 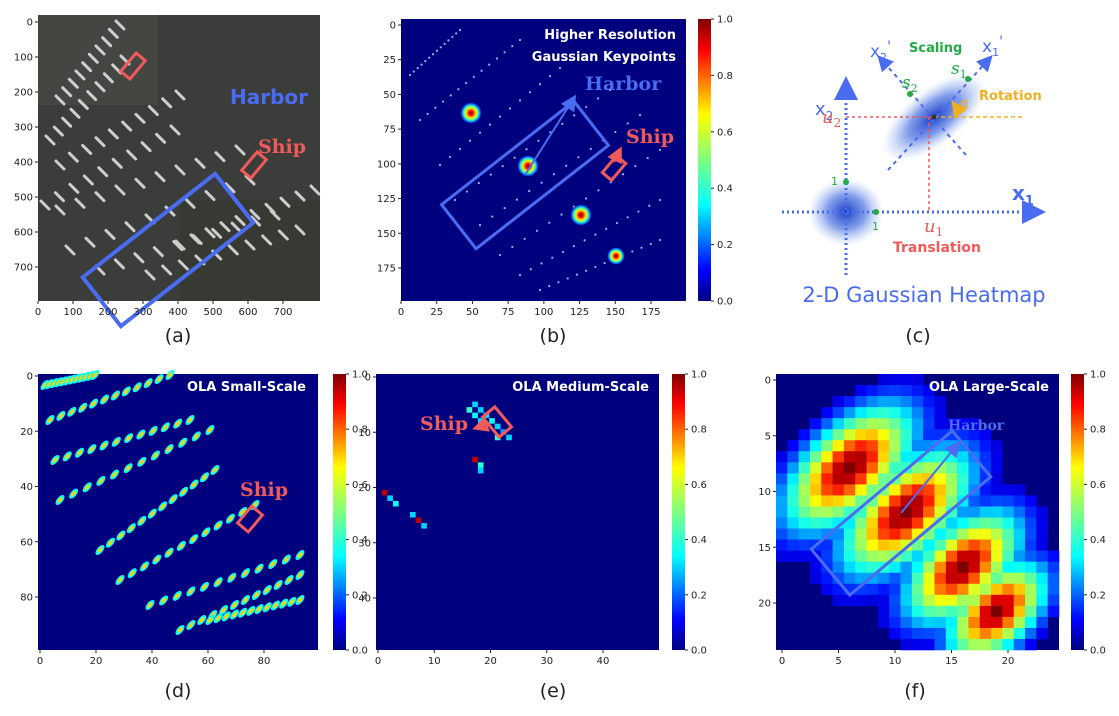 I want to click on d-cb-tick-label: 0.4, so click(x=360, y=540).